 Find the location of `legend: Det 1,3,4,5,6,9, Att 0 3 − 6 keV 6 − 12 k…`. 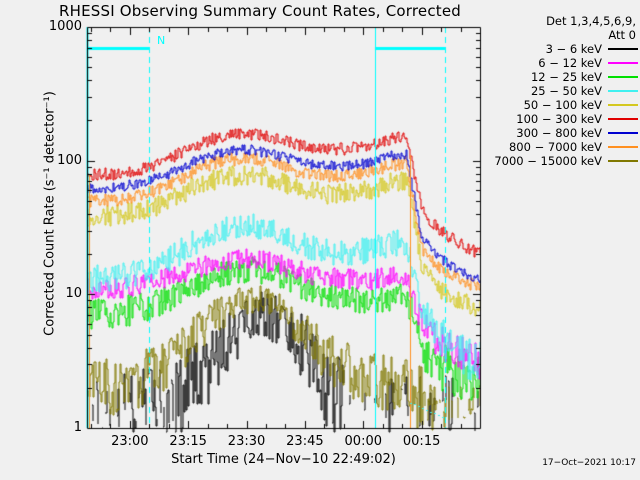

legend: Det 1,3,4,5,6,9, Att 0 3 − 6 keV 6 − 12 k… is located at coordinates (562, 91).